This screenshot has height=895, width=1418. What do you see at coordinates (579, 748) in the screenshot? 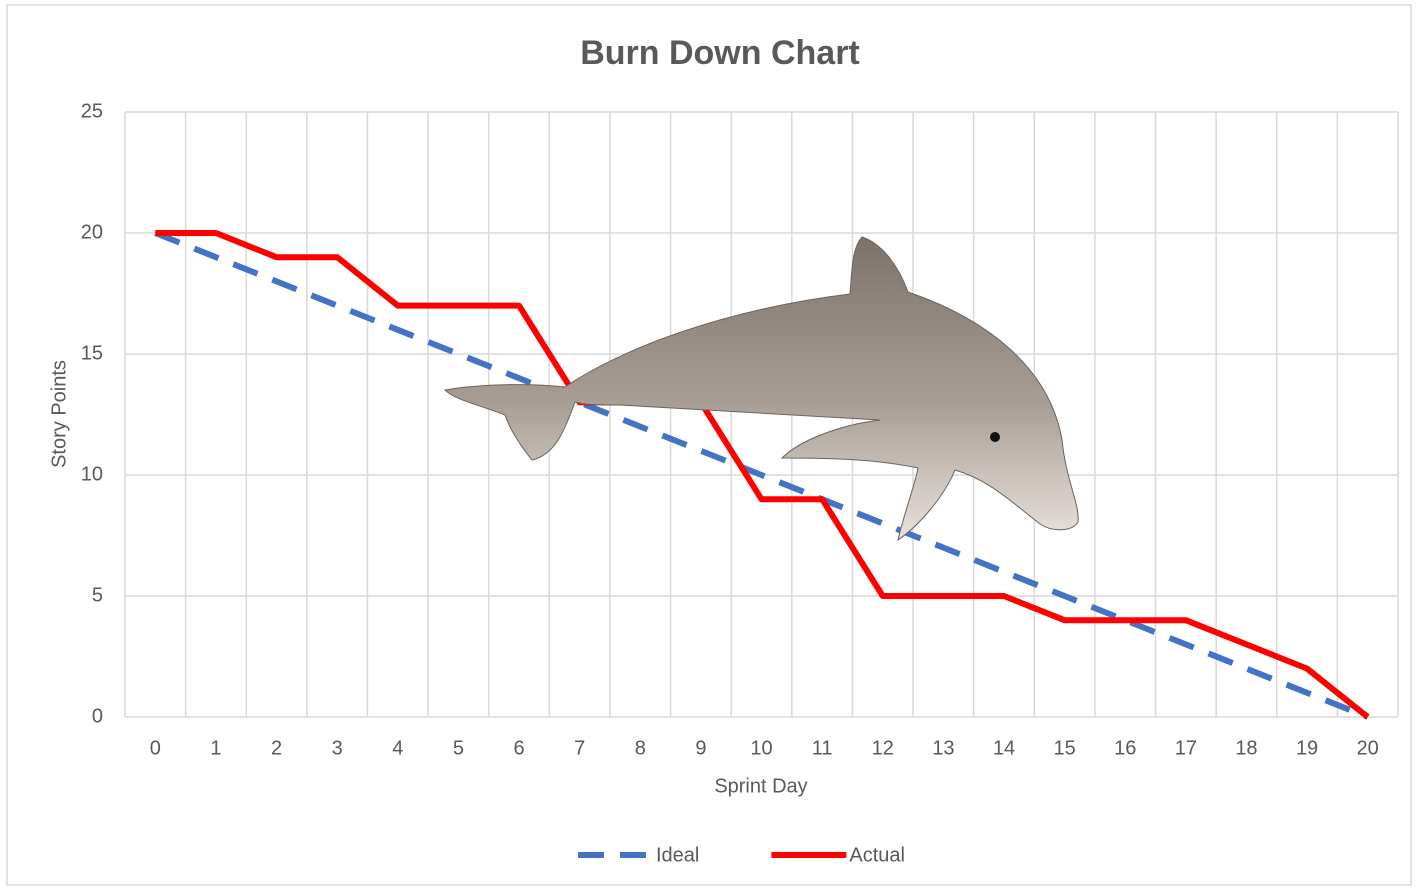
I see `x-tick-label: 7` at bounding box center [579, 748].